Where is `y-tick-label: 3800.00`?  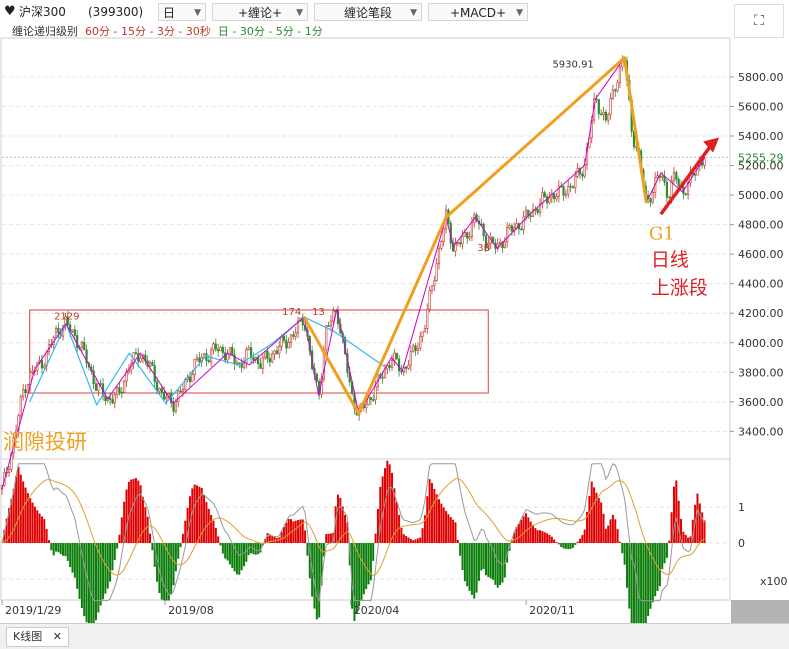
y-tick-label: 3800.00 is located at coordinates (761, 372).